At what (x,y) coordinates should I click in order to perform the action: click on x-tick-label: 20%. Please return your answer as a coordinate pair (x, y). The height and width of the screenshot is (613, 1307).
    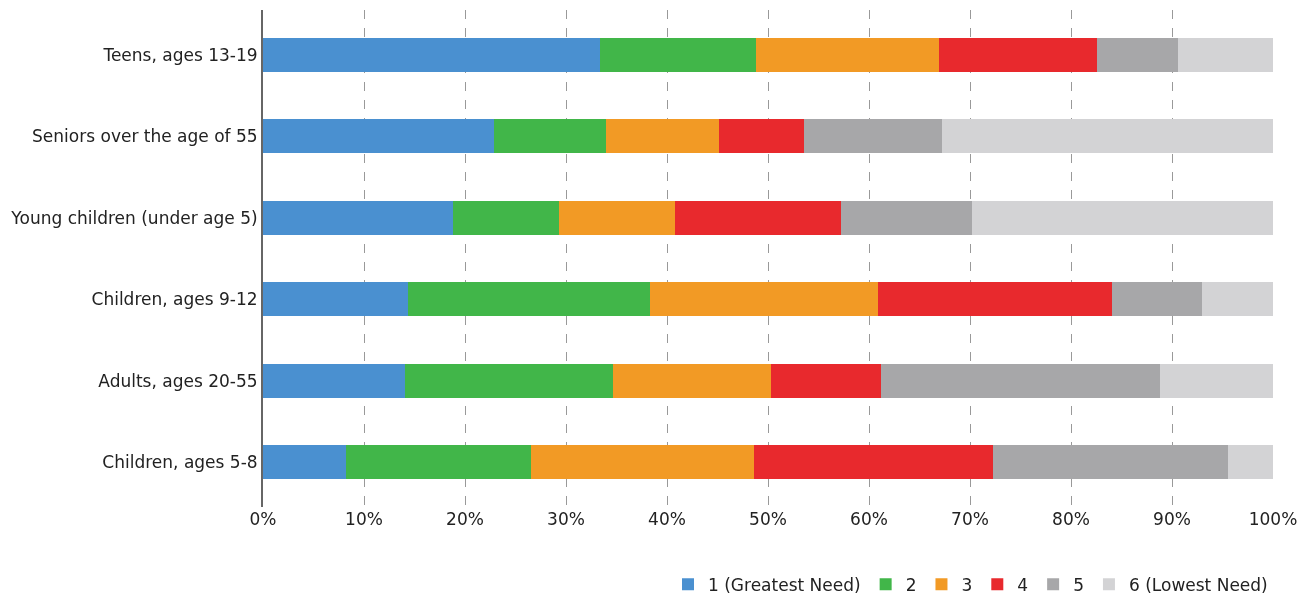
    Looking at the image, I should click on (465, 519).